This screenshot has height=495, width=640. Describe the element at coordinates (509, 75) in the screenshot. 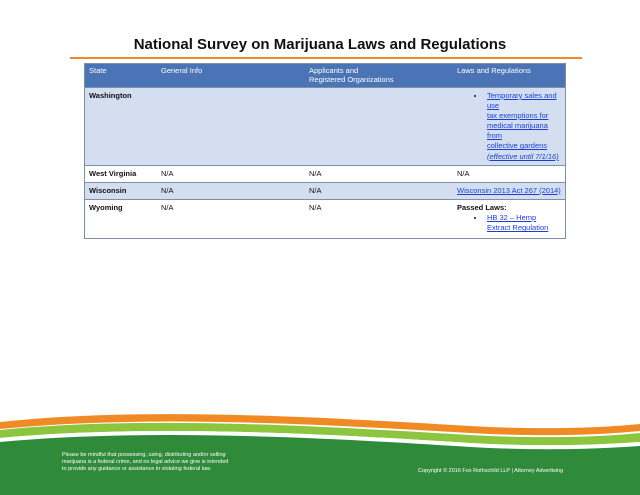

I see `header-laws: Laws and Regulations` at that location.